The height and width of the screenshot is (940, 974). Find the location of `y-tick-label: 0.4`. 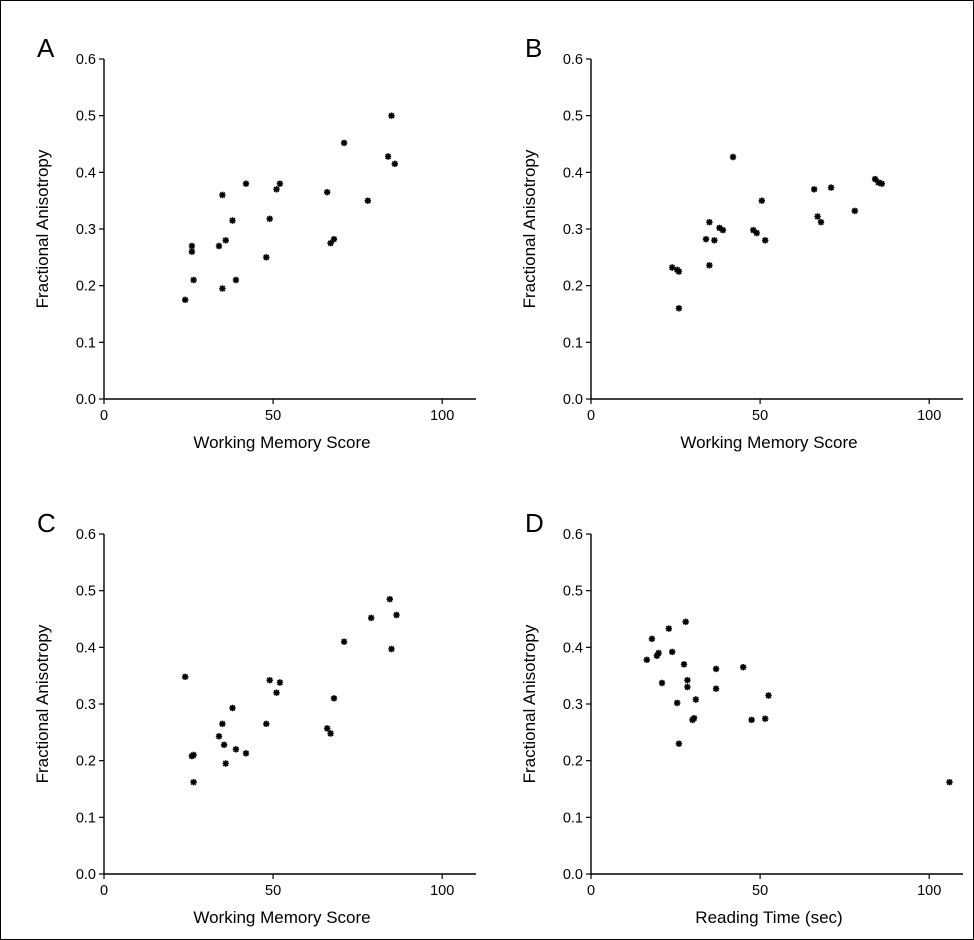

y-tick-label: 0.4 is located at coordinates (573, 648).